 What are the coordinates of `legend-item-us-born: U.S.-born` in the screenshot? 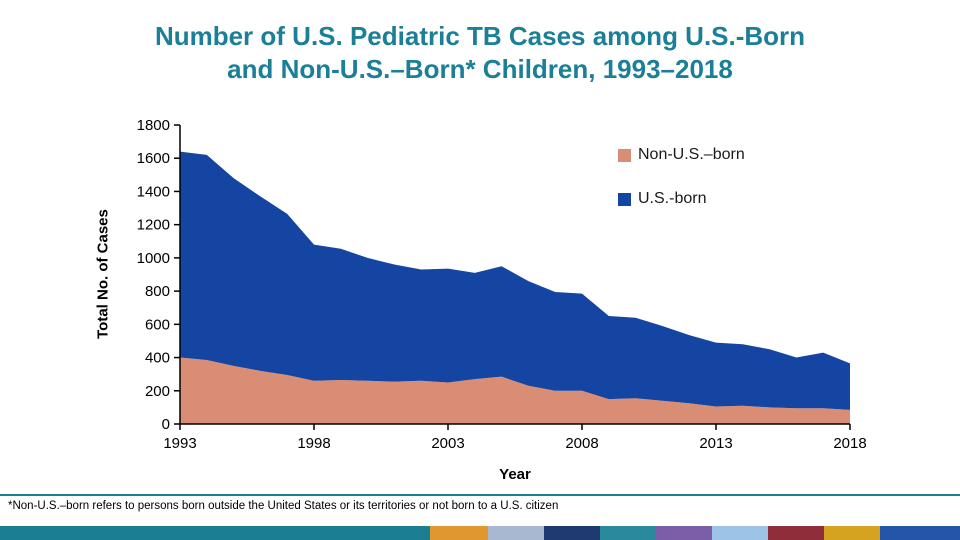 It's located at (681, 199).